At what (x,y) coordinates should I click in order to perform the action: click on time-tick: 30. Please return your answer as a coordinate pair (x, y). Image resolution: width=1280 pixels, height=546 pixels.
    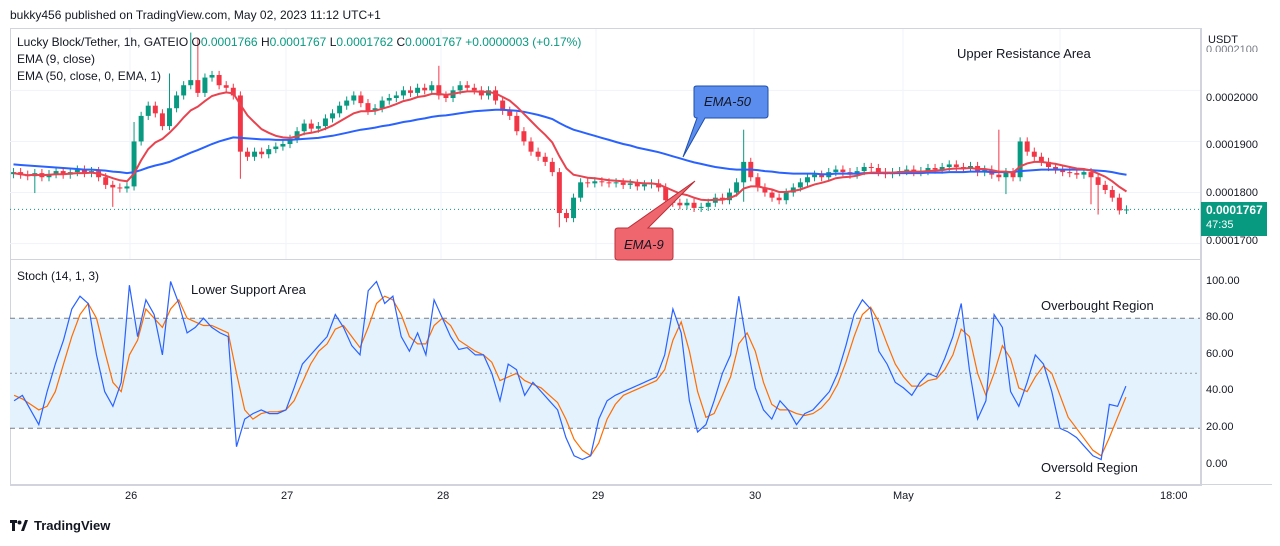
    Looking at the image, I should click on (755, 496).